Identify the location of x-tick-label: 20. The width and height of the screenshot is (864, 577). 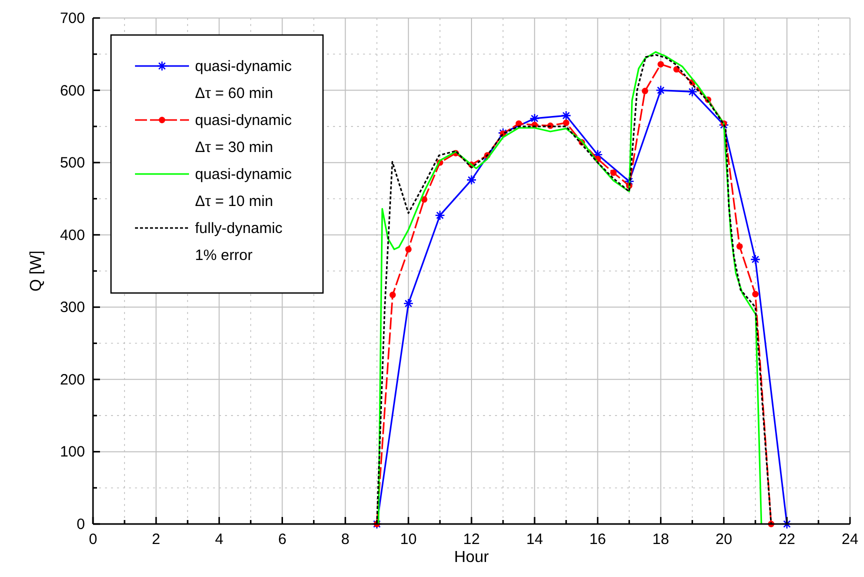
(723, 539).